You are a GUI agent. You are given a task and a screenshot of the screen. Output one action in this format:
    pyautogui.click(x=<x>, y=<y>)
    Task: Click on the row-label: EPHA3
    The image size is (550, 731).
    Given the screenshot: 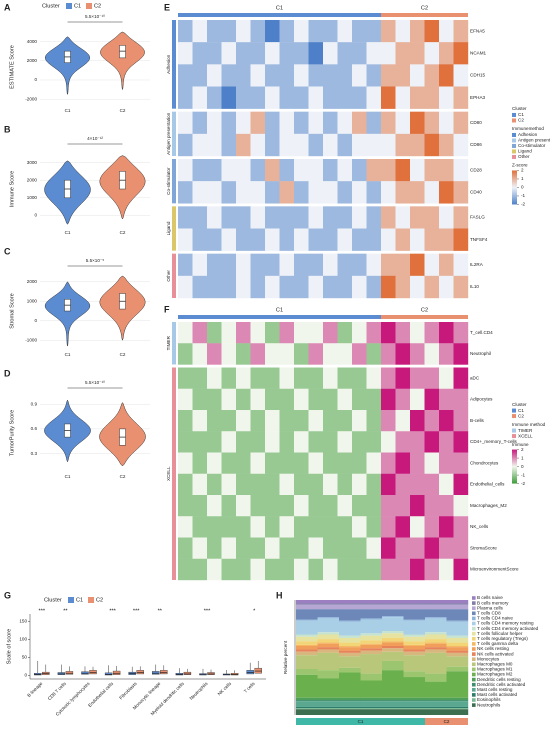 What is the action you would take?
    pyautogui.click(x=478, y=97)
    